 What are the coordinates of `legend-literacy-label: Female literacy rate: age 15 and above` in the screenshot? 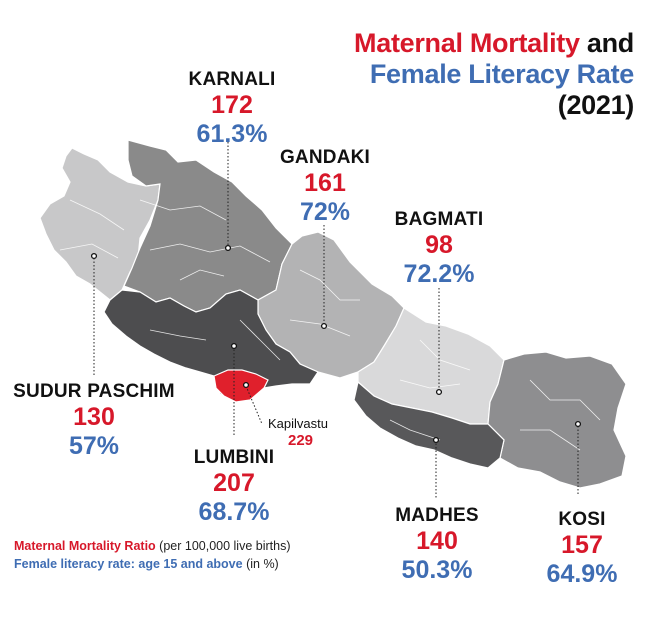 It's located at (128, 564).